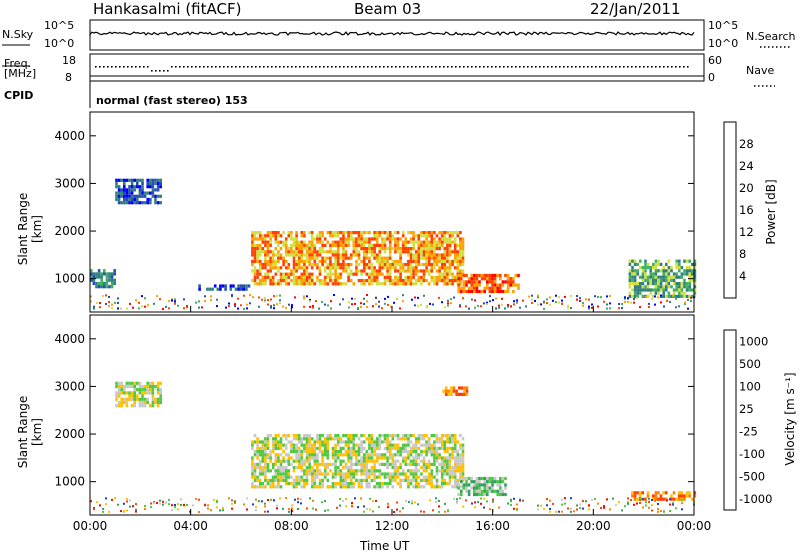 This screenshot has height=554, width=800. Describe the element at coordinates (18, 34) in the screenshot. I see `nsky-label: N.Sky` at that location.